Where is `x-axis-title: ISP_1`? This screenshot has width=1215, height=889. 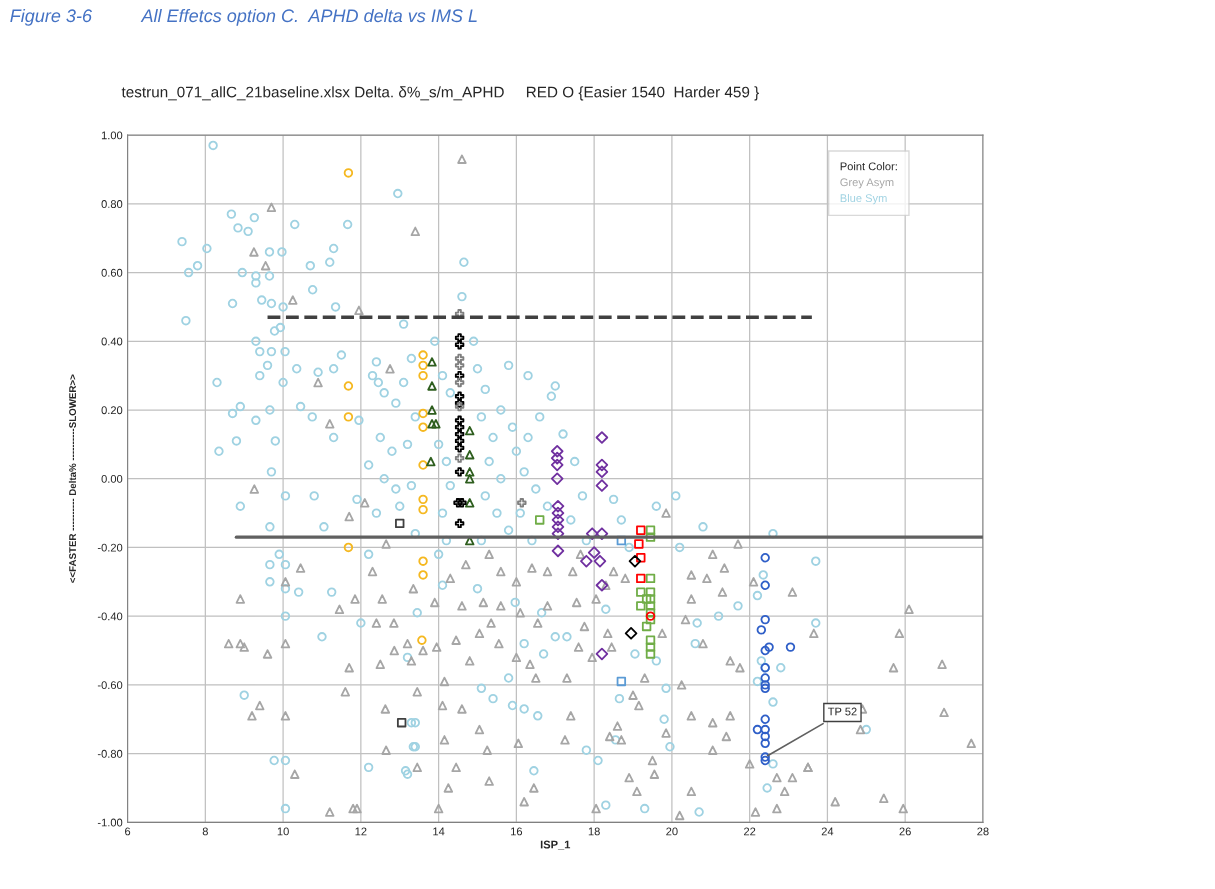 x-axis-title: ISP_1 is located at coordinates (555, 845).